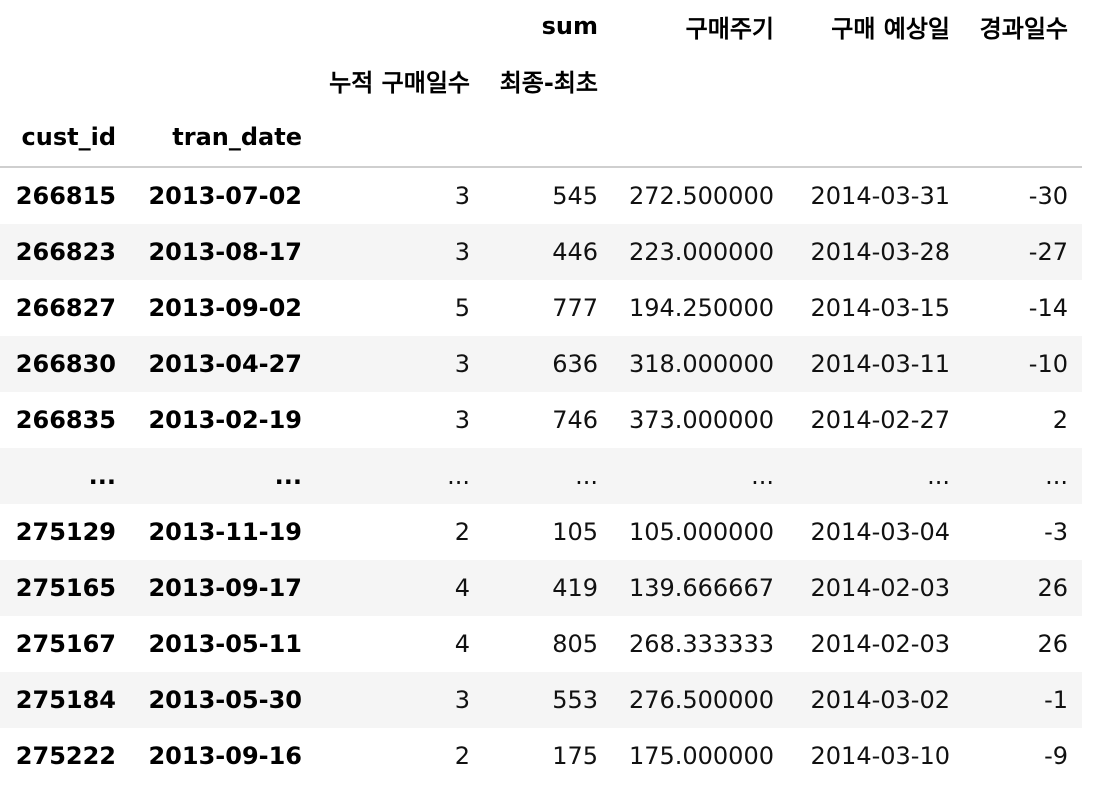 The height and width of the screenshot is (796, 1098). What do you see at coordinates (65, 532) in the screenshot?
I see `cust-id-cell: 275129` at bounding box center [65, 532].